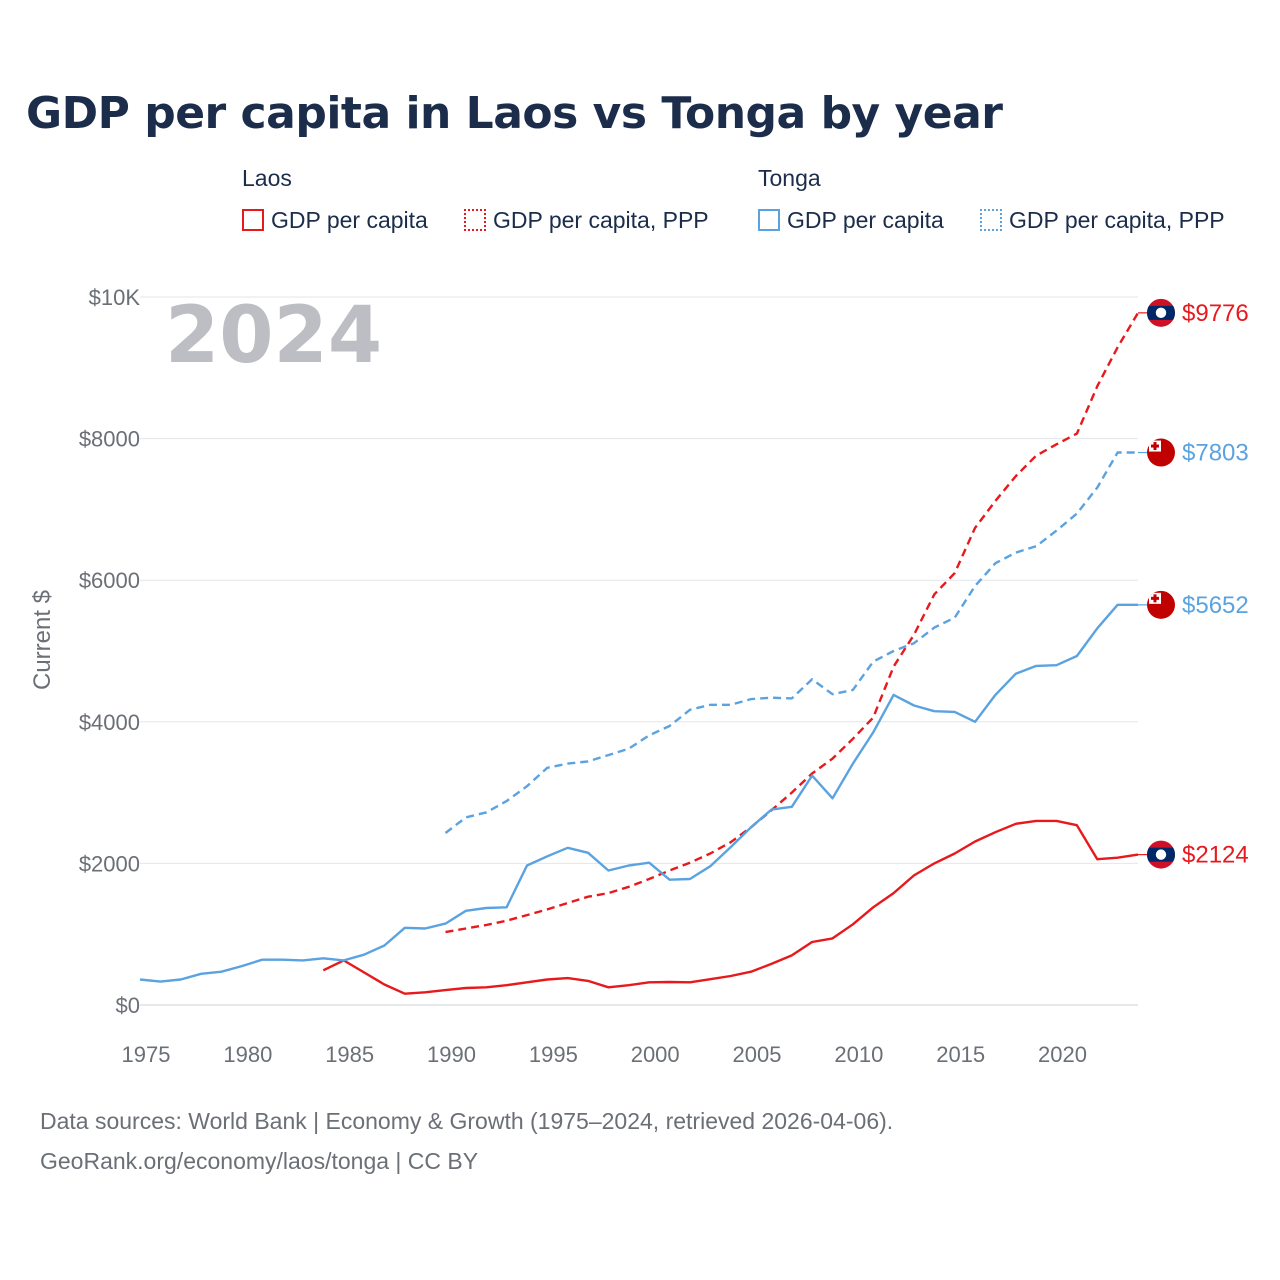  What do you see at coordinates (1215, 855) in the screenshot?
I see `end-value-label: $2124` at bounding box center [1215, 855].